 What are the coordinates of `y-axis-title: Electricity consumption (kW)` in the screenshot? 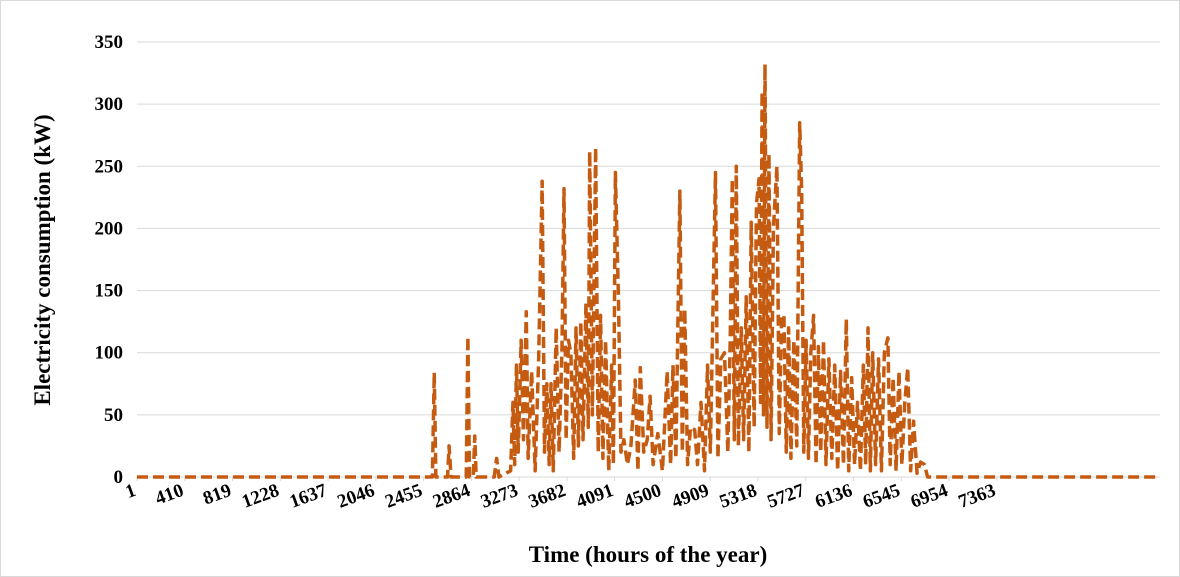 It's located at (42, 259).